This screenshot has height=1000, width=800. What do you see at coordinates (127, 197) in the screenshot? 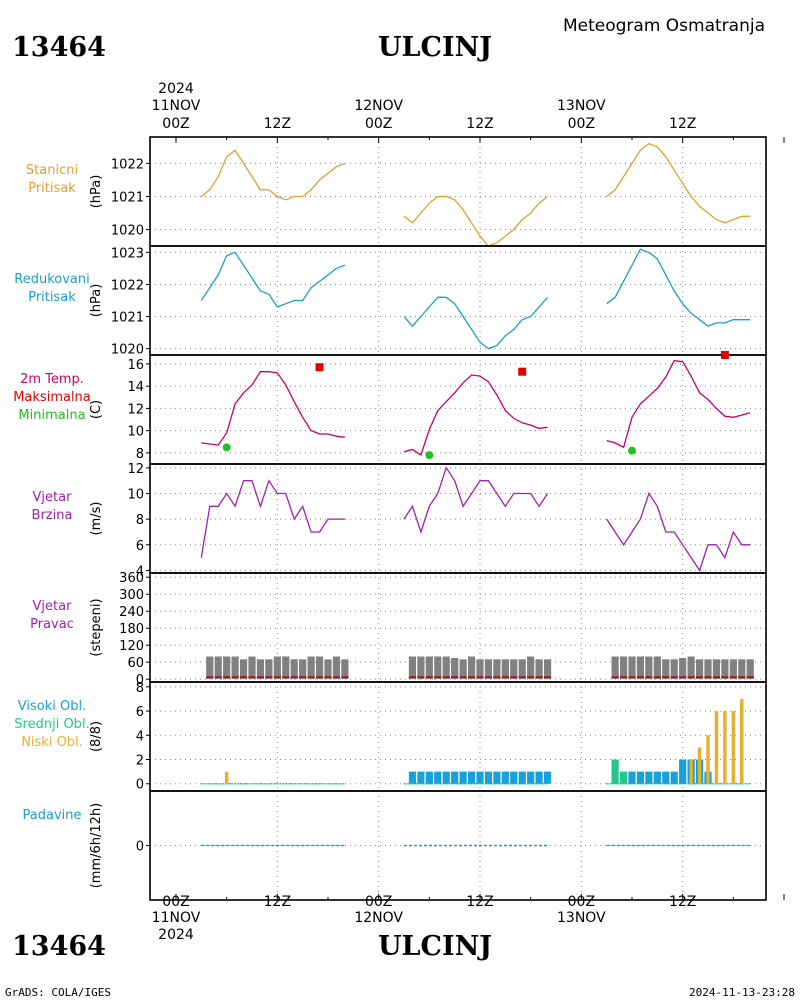
I see `y-tick-label: 1021` at bounding box center [127, 197].